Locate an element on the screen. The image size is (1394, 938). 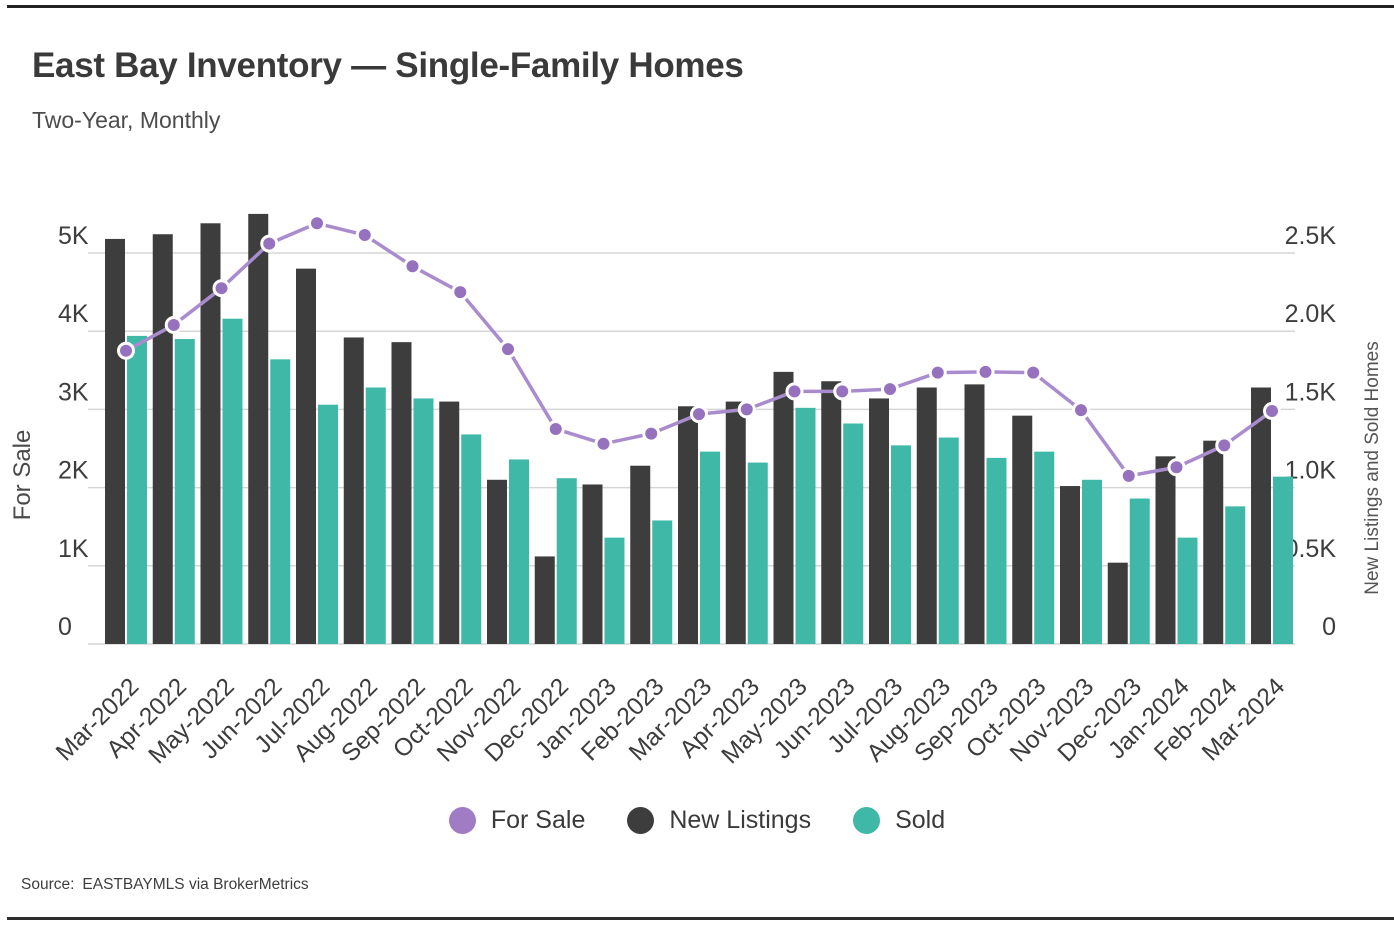
page-subtitle: Two-Year, Monthly is located at coordinates (126, 120).